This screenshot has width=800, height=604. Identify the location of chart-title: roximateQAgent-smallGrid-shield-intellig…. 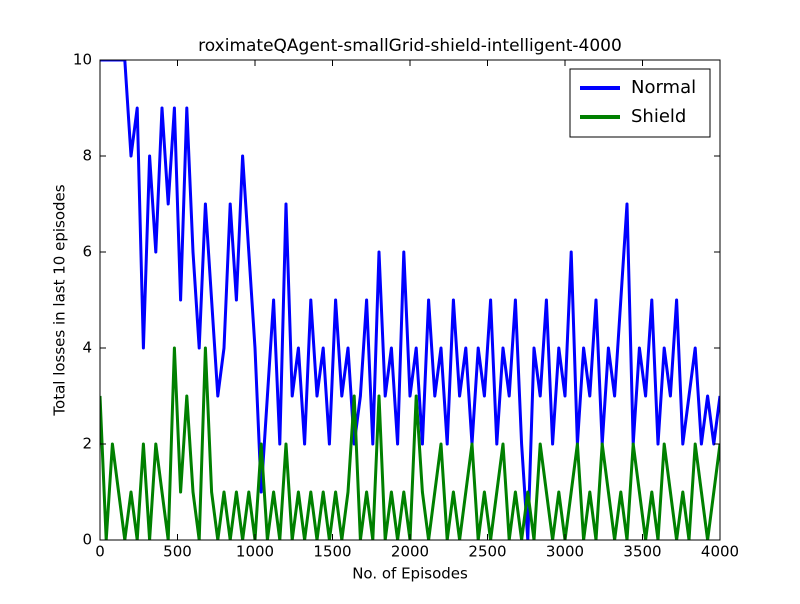
(410, 46).